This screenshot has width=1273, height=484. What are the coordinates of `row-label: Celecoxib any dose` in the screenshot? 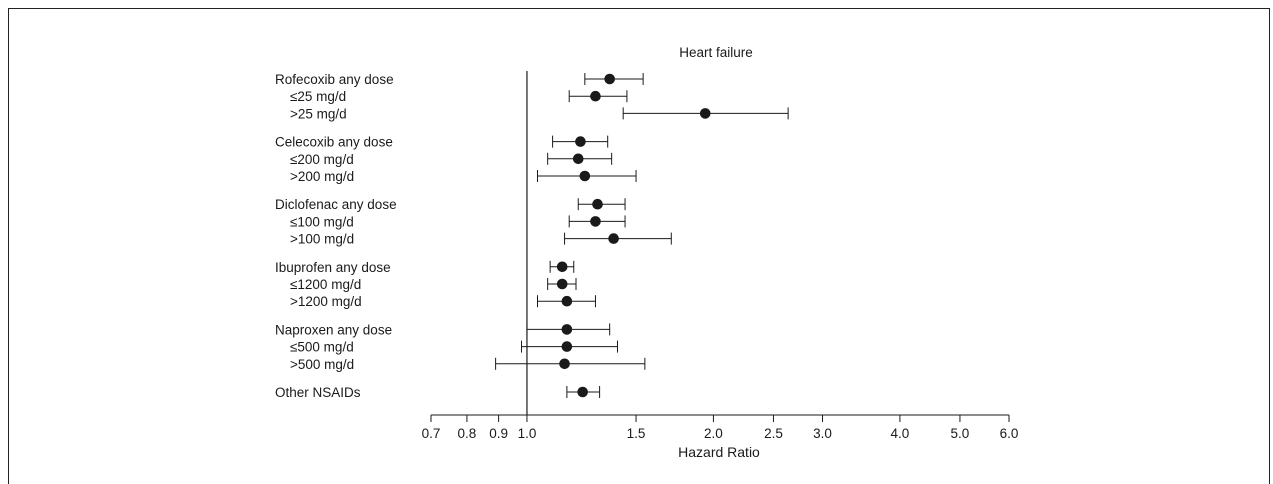 It's located at (334, 142).